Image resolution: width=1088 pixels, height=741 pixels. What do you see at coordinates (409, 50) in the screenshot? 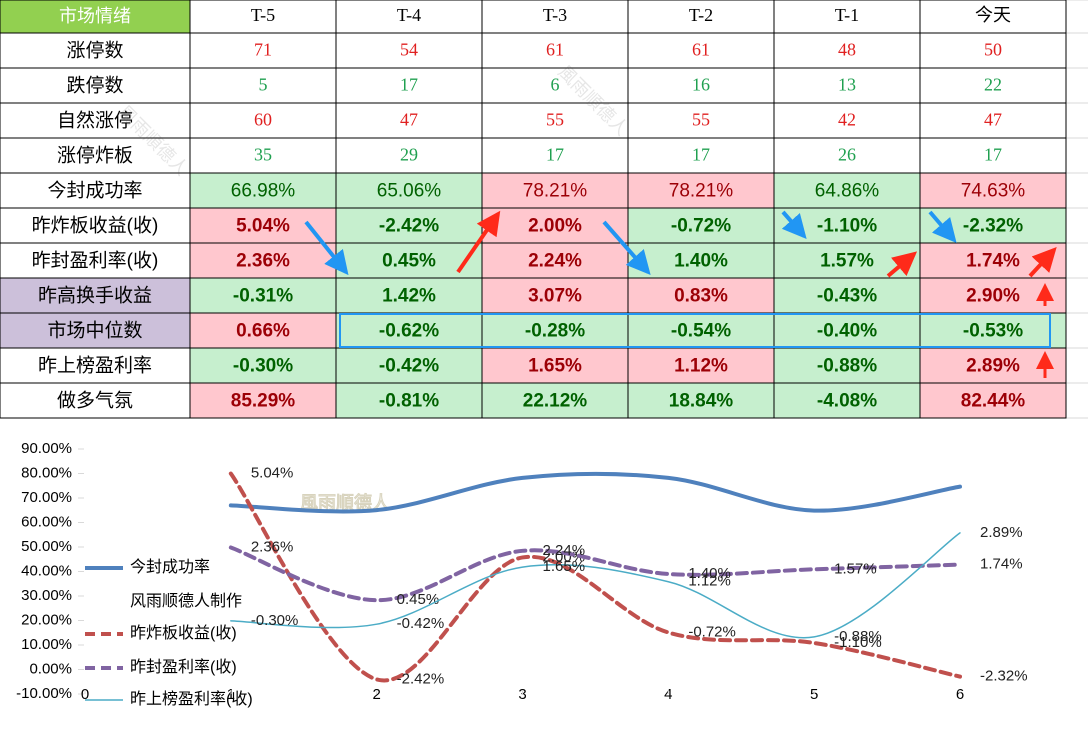
I see `cell-value: 54` at bounding box center [409, 50].